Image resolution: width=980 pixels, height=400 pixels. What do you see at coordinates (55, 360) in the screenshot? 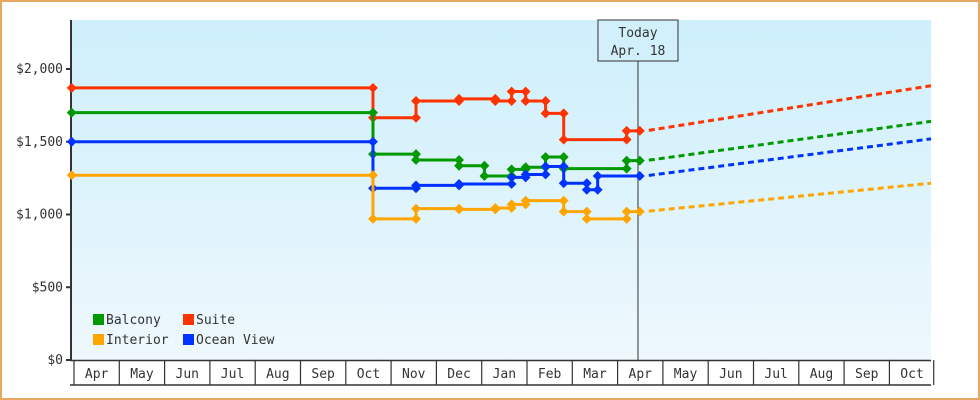
I see `y-tick-label: $0` at bounding box center [55, 360].